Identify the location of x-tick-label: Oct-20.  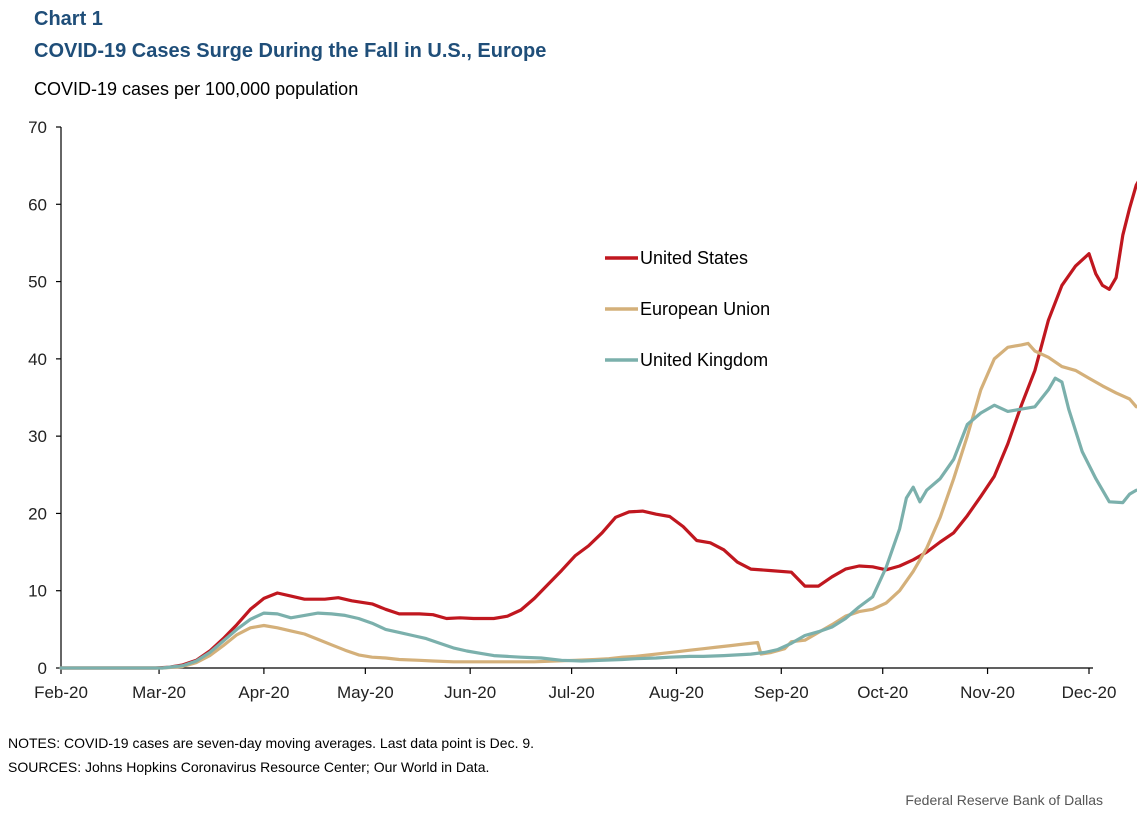
(882, 692).